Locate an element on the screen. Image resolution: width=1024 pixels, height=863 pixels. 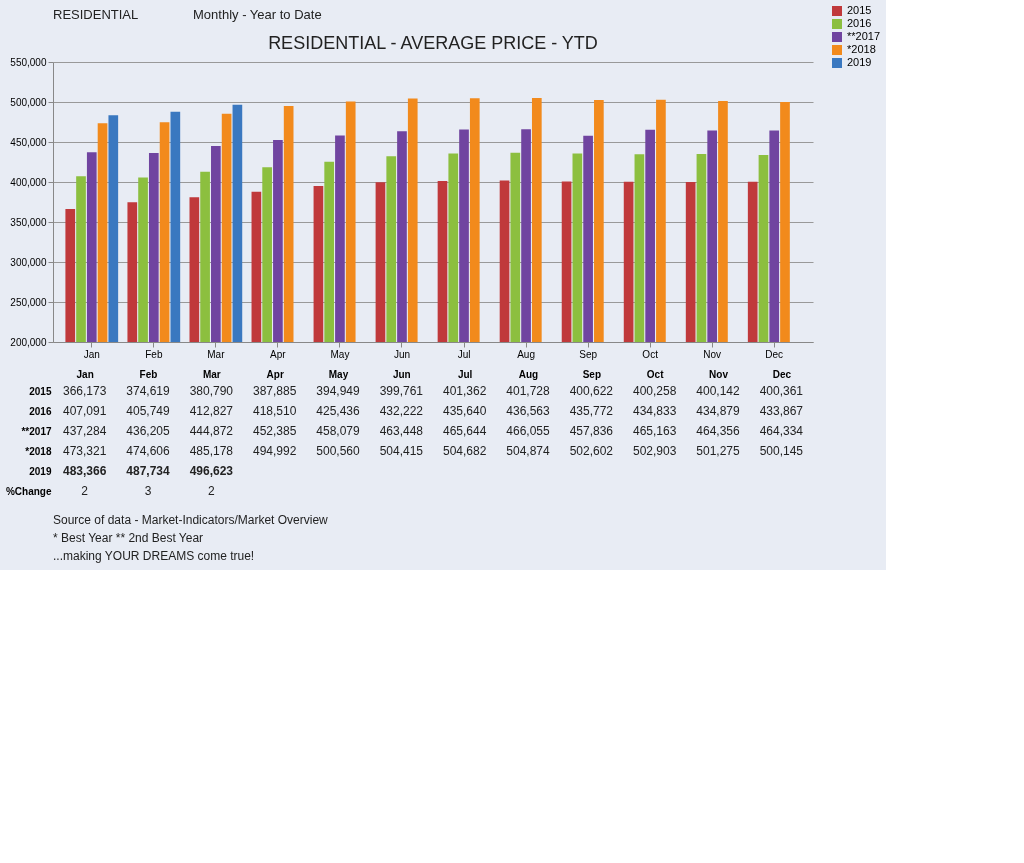
data-label: 407,091 is located at coordinates (84, 411).